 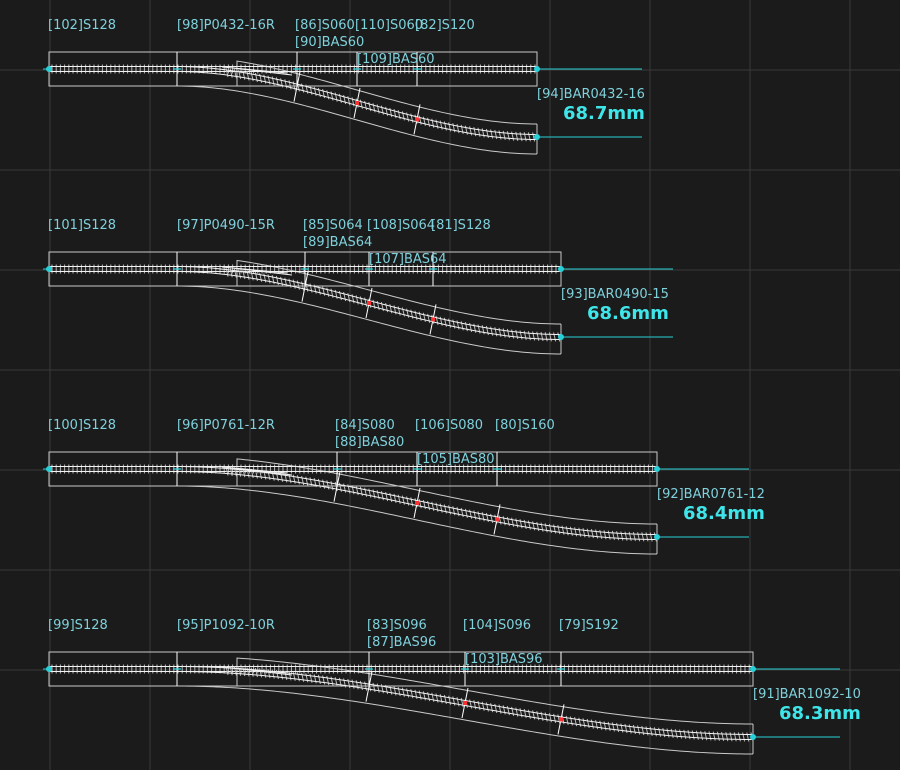 What do you see at coordinates (387, 92) in the screenshot?
I see `diverging-track-outline-upper` at bounding box center [387, 92].